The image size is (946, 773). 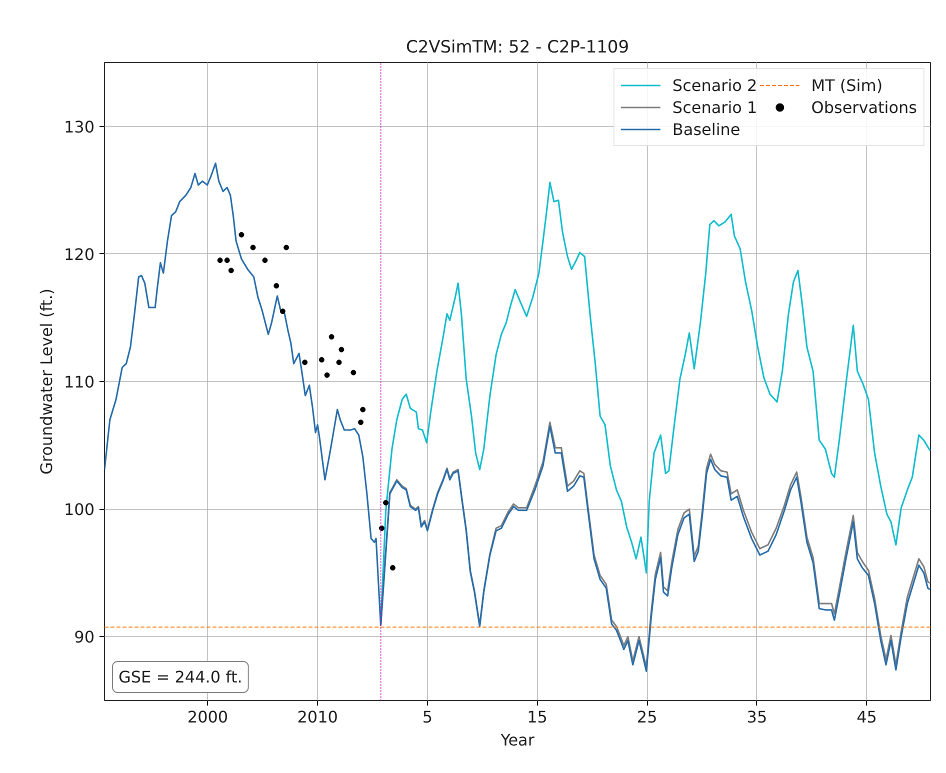 I want to click on y-tick-label: 90, so click(x=84, y=637).